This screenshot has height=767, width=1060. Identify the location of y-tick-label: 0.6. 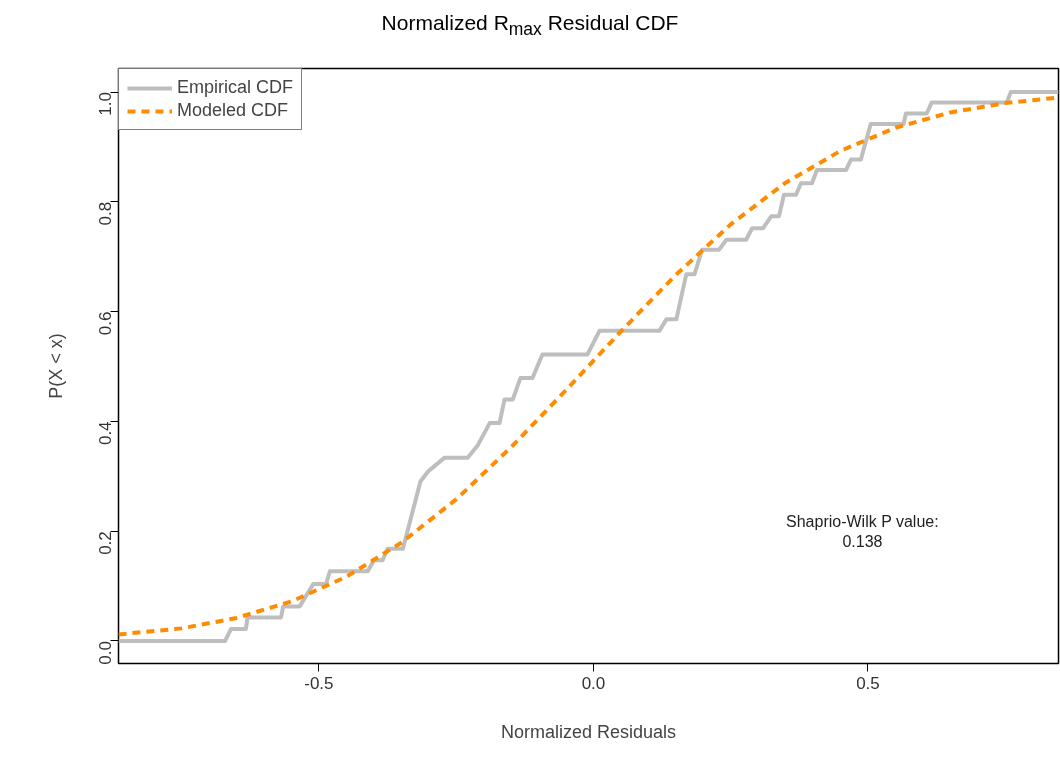
(106, 323).